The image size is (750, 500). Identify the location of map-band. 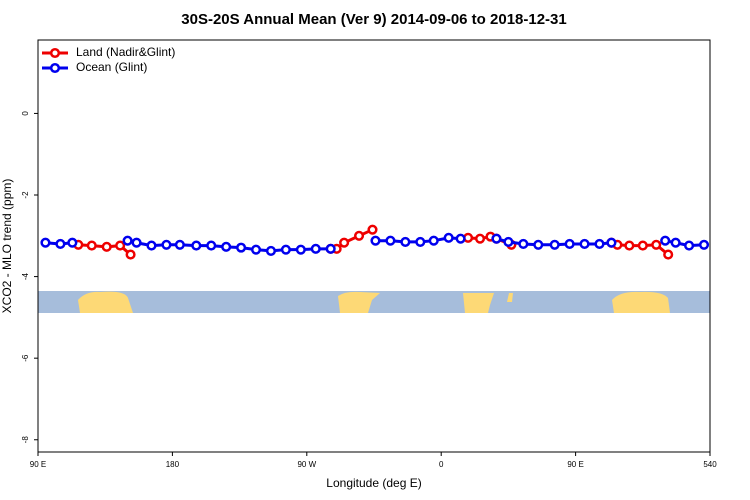
(374, 302).